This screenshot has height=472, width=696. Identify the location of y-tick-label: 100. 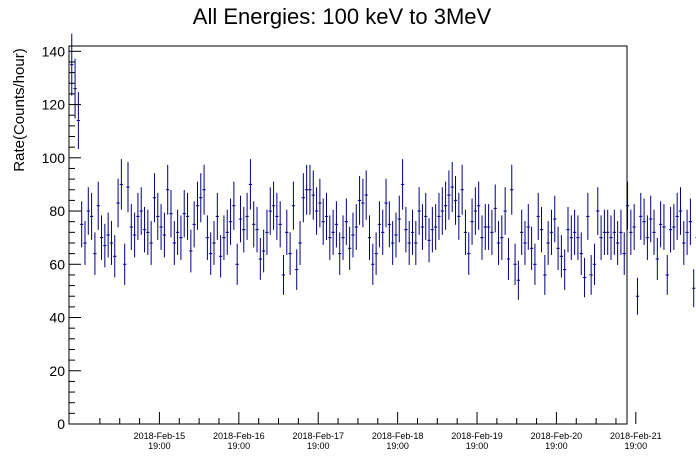
(54, 158).